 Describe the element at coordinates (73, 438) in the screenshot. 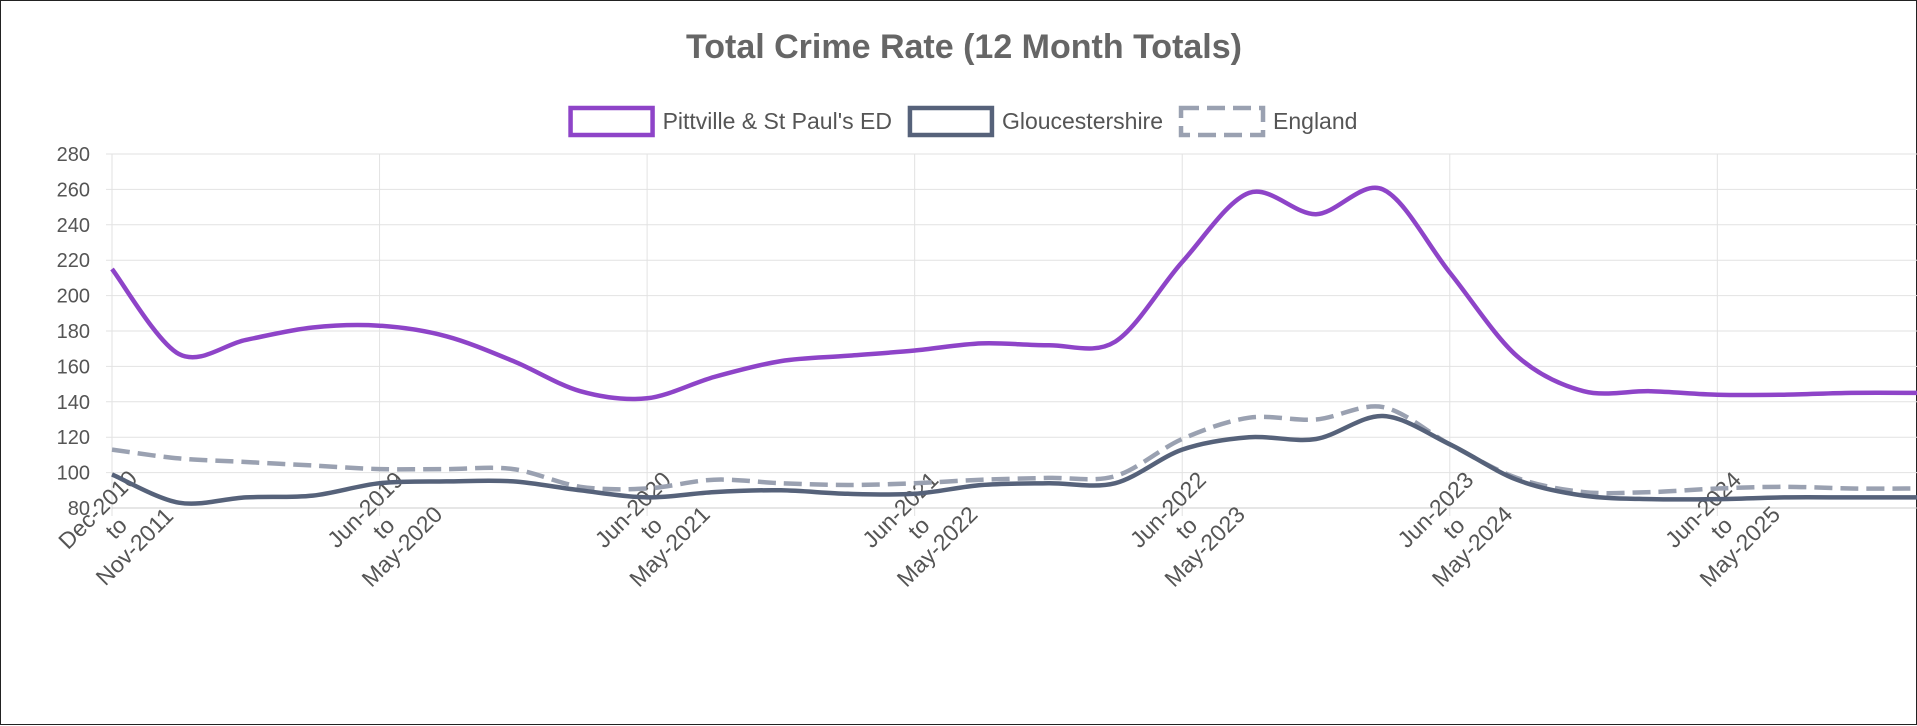

I see `y-tick-label: 120` at that location.